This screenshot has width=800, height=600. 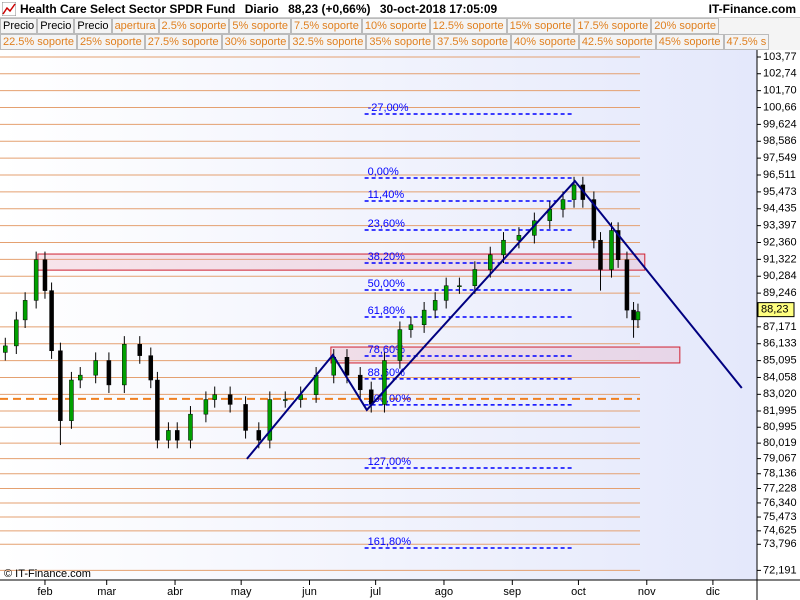 I want to click on y-tick-label: 74,625, so click(x=780, y=531).